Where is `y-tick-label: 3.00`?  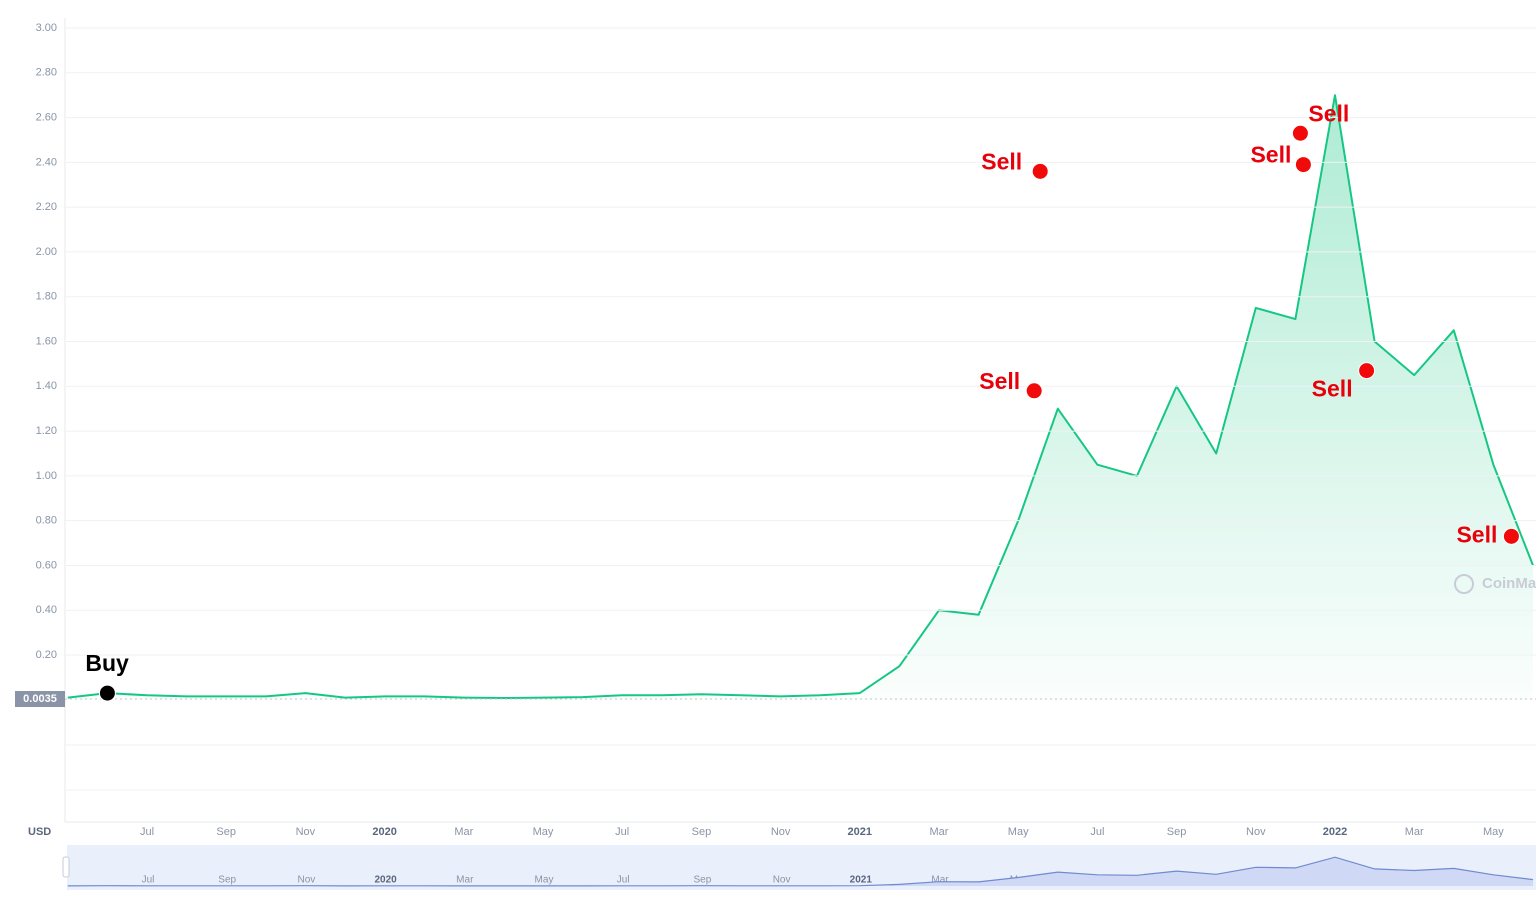
y-tick-label: 3.00 is located at coordinates (46, 28).